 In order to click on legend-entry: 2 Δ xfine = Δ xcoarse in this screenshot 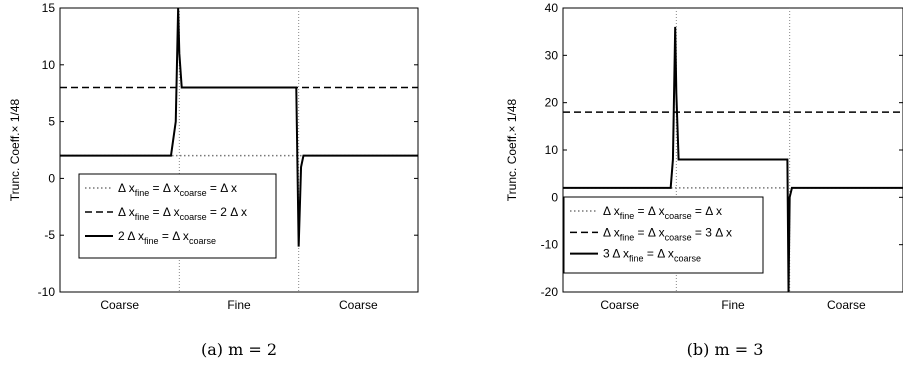, I will do `click(167, 237)`.